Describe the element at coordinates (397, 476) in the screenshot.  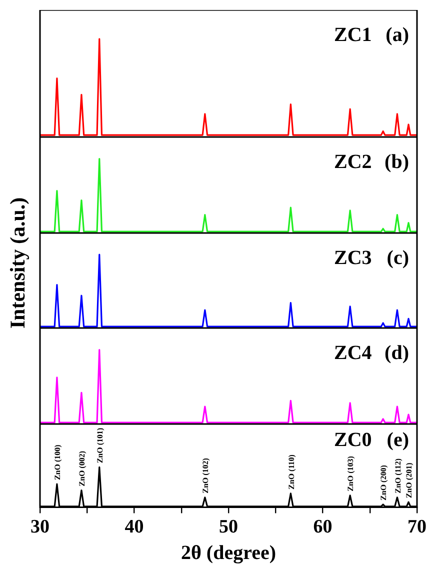
I see `annotation: ZnO (112)` at that location.